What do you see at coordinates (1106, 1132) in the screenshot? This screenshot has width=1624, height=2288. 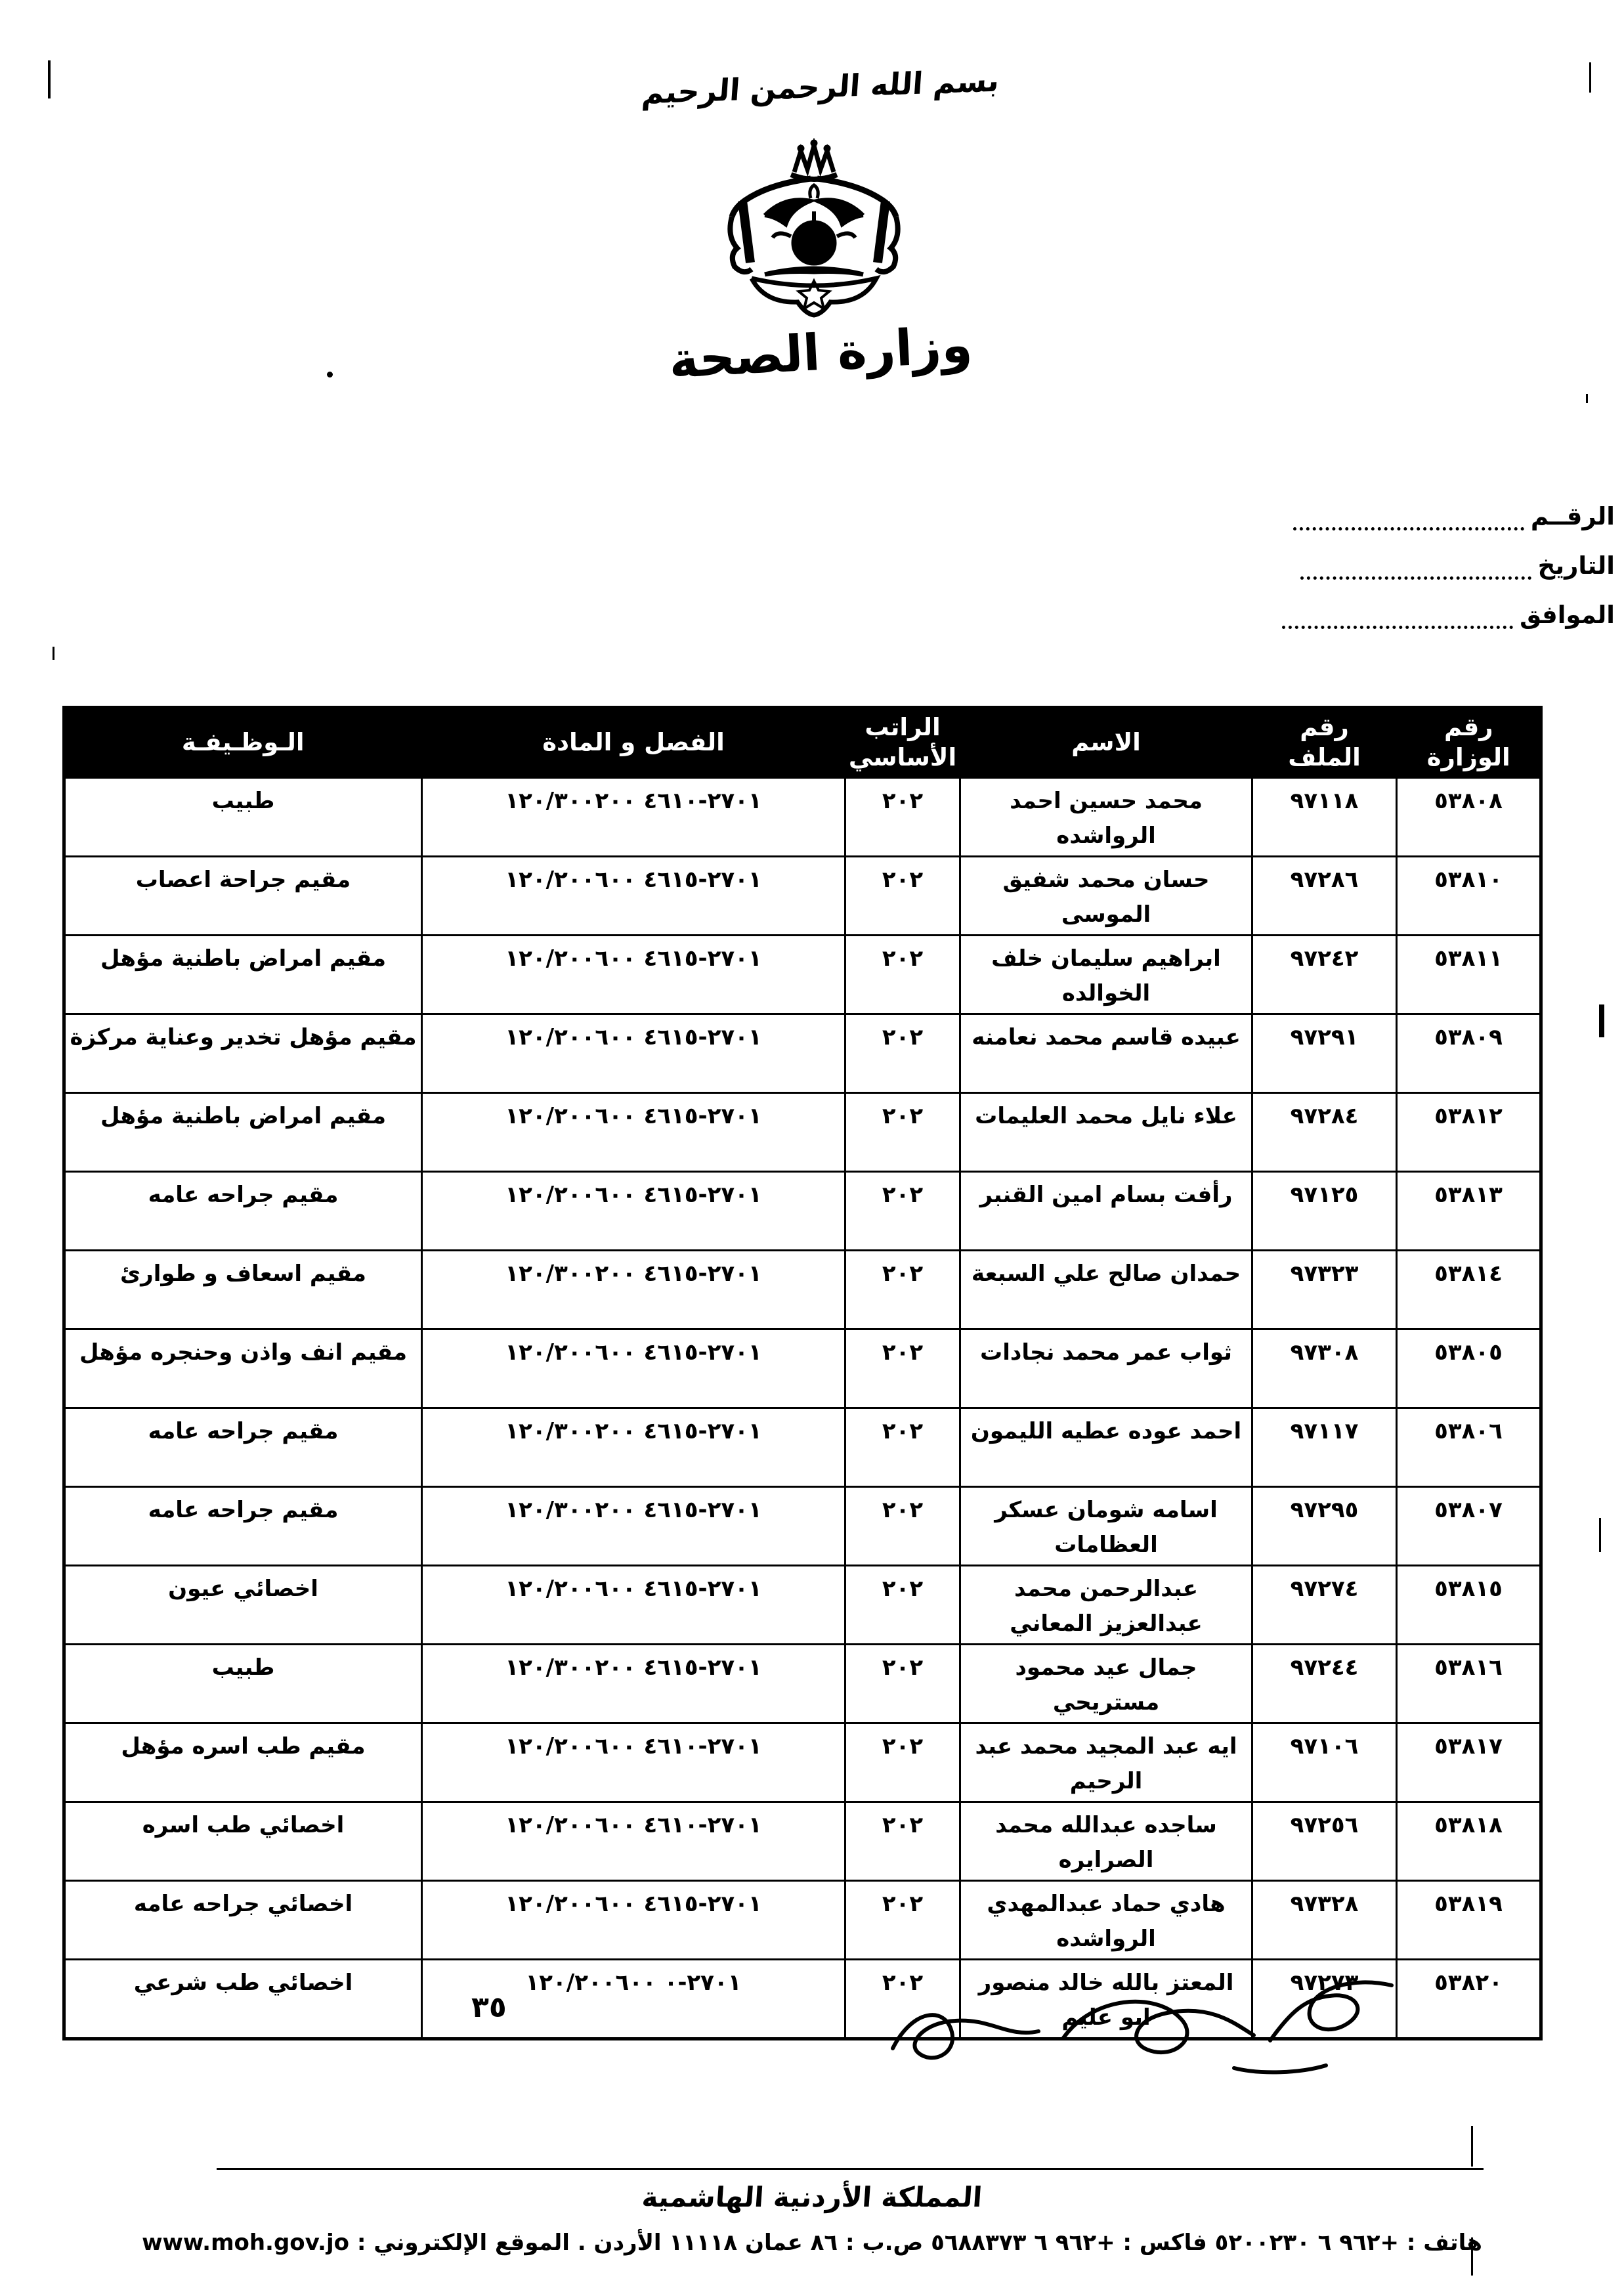 I see `cell-name: علاء نايل محمد العليمات` at bounding box center [1106, 1132].